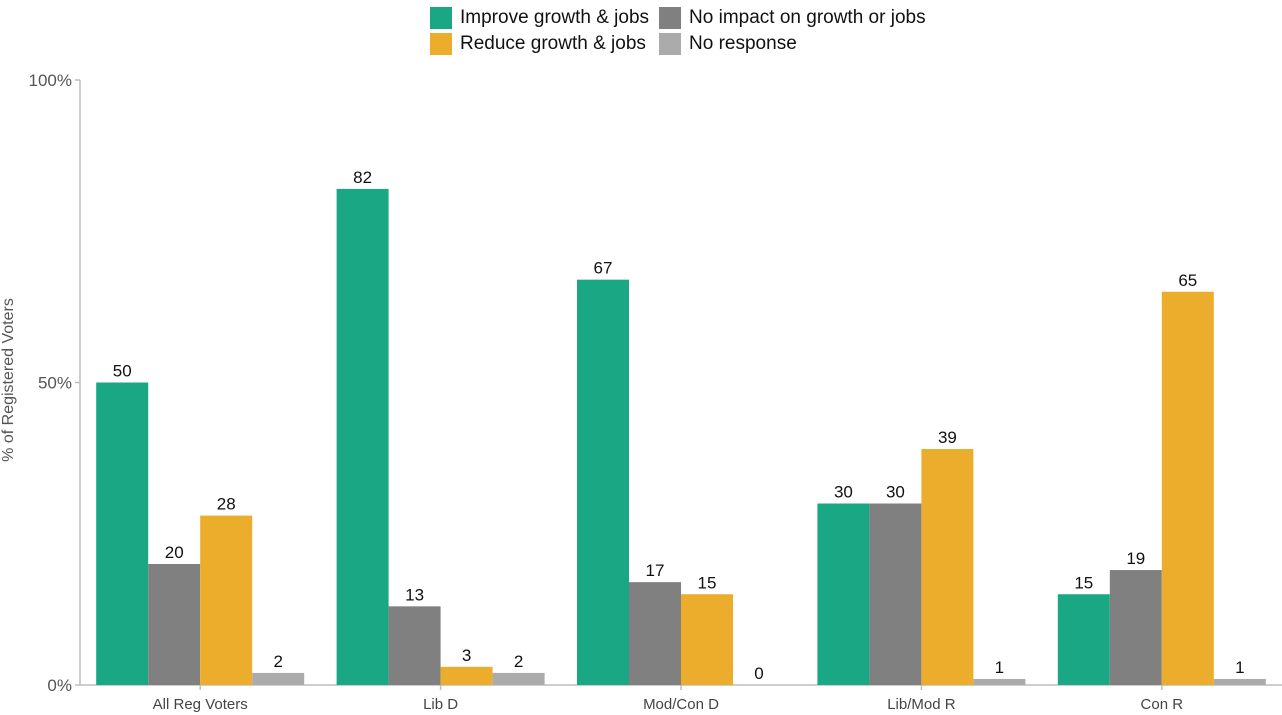 The width and height of the screenshot is (1282, 715). What do you see at coordinates (1135, 558) in the screenshot?
I see `bar-value-label: 19` at bounding box center [1135, 558].